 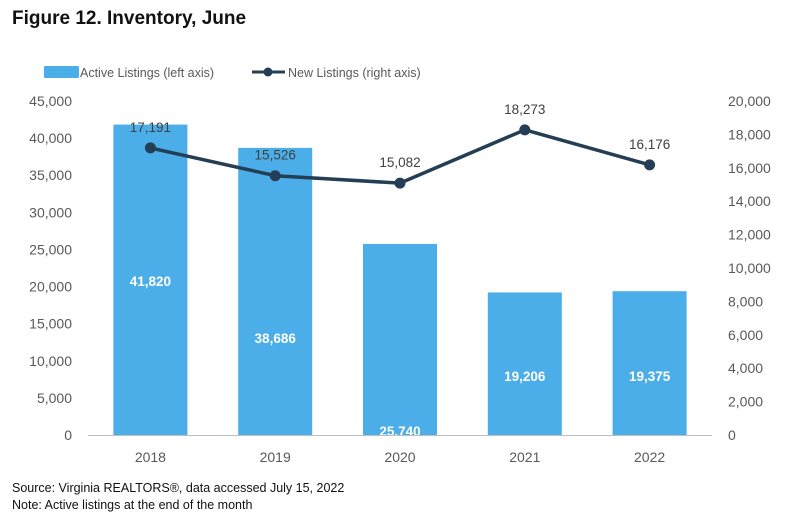 What do you see at coordinates (749, 235) in the screenshot?
I see `right-axis-tick-label: 12,000` at bounding box center [749, 235].